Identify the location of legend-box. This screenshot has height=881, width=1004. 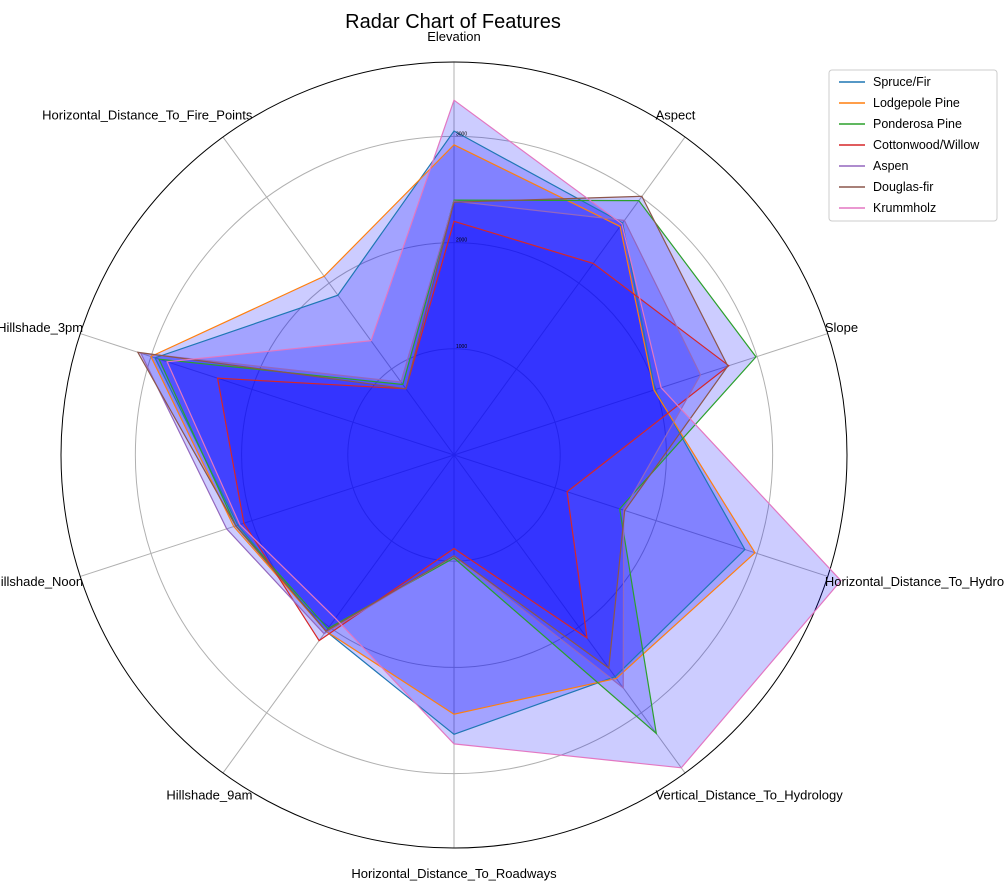
(913, 145).